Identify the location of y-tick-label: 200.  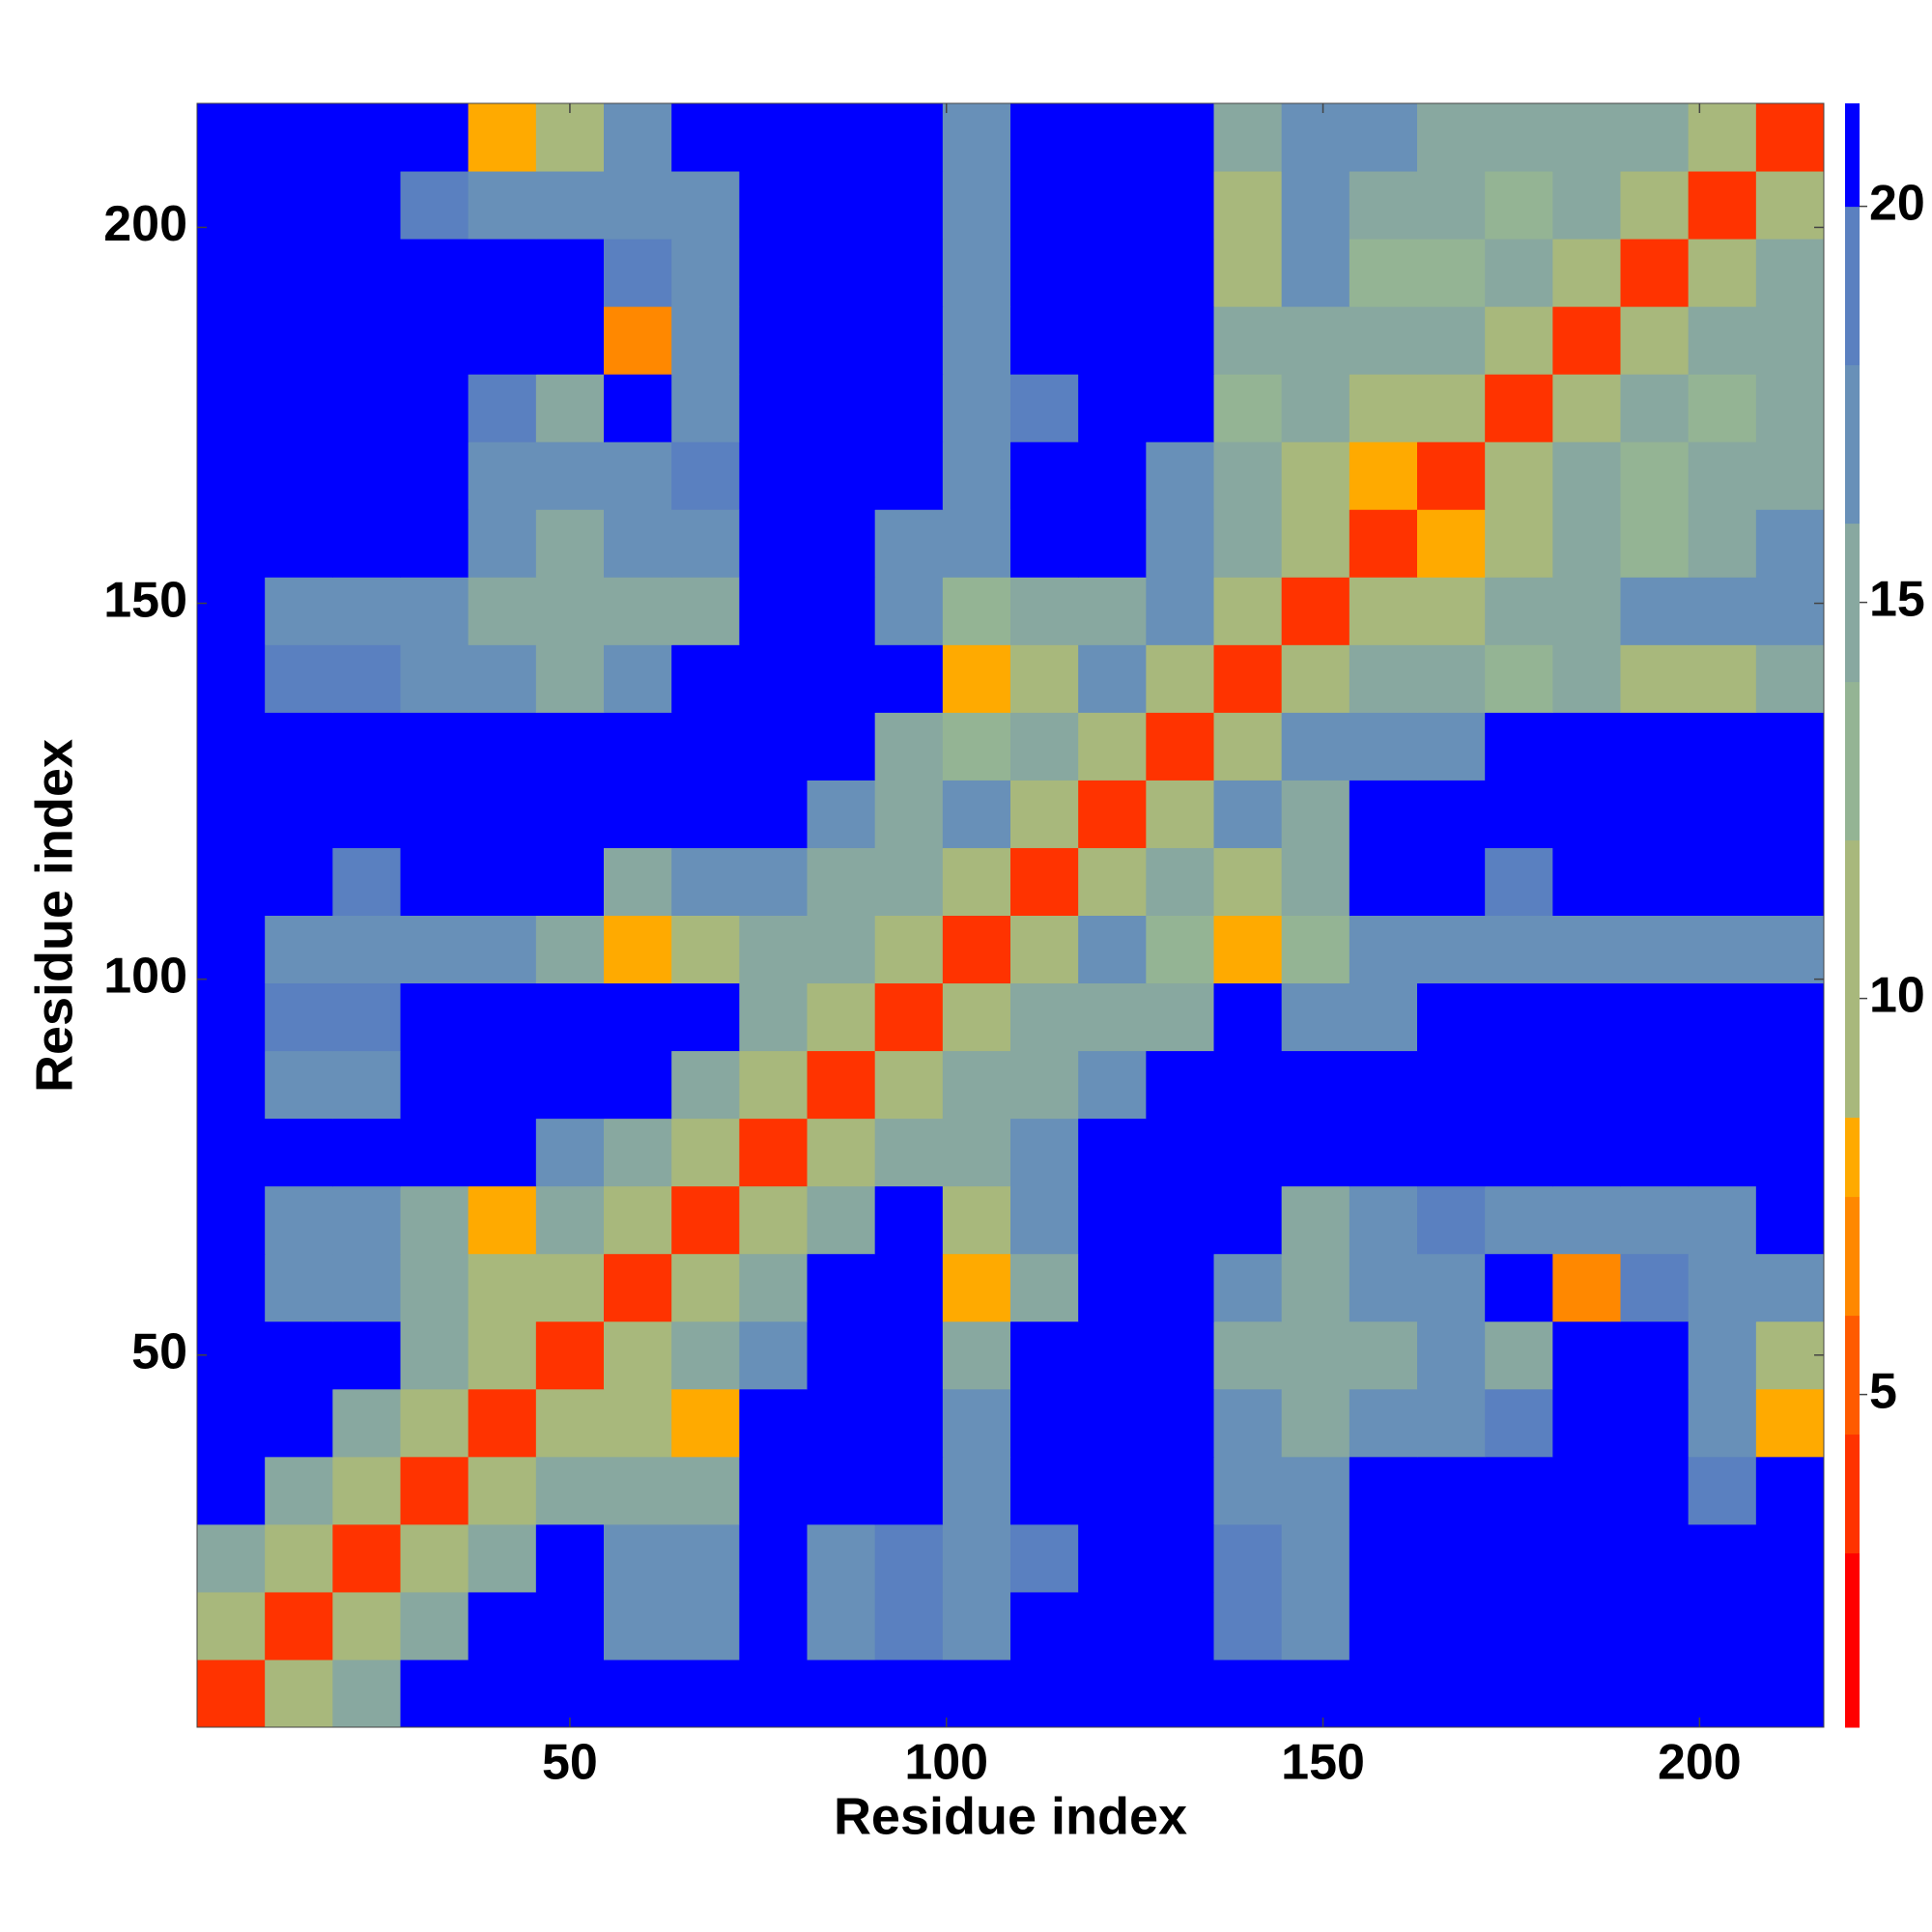
(145, 224).